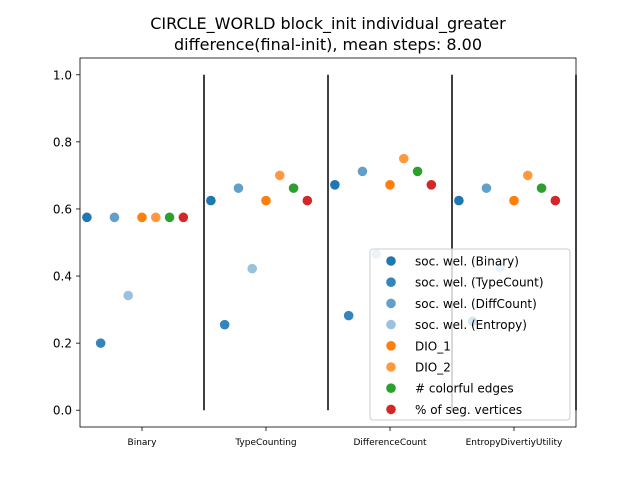 The width and height of the screenshot is (640, 480). What do you see at coordinates (265, 443) in the screenshot?
I see `x-tick-label: TypeCounting` at bounding box center [265, 443].